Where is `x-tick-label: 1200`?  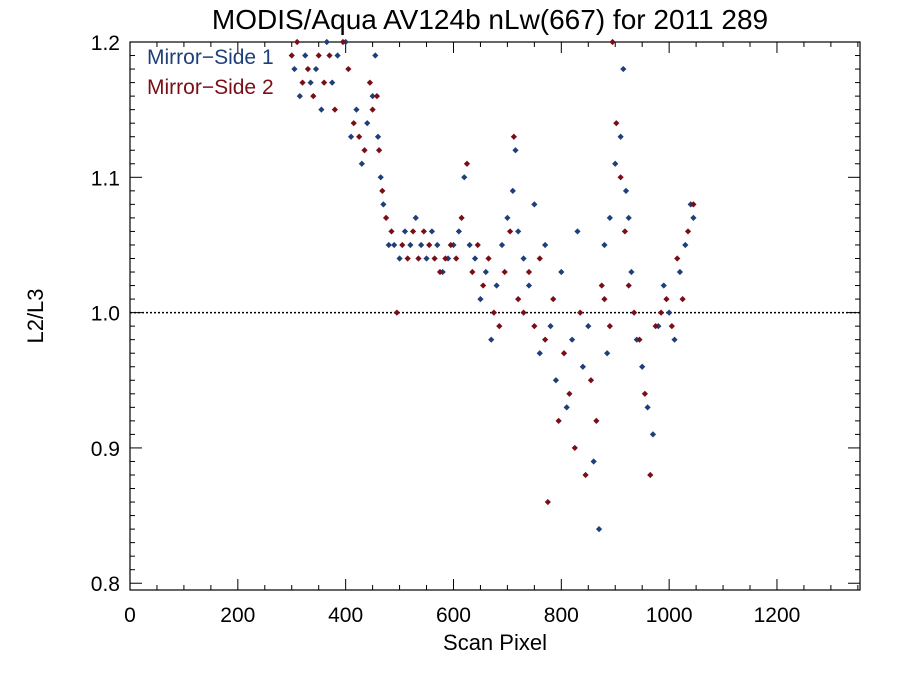
x-tick-label: 1200 is located at coordinates (777, 615).